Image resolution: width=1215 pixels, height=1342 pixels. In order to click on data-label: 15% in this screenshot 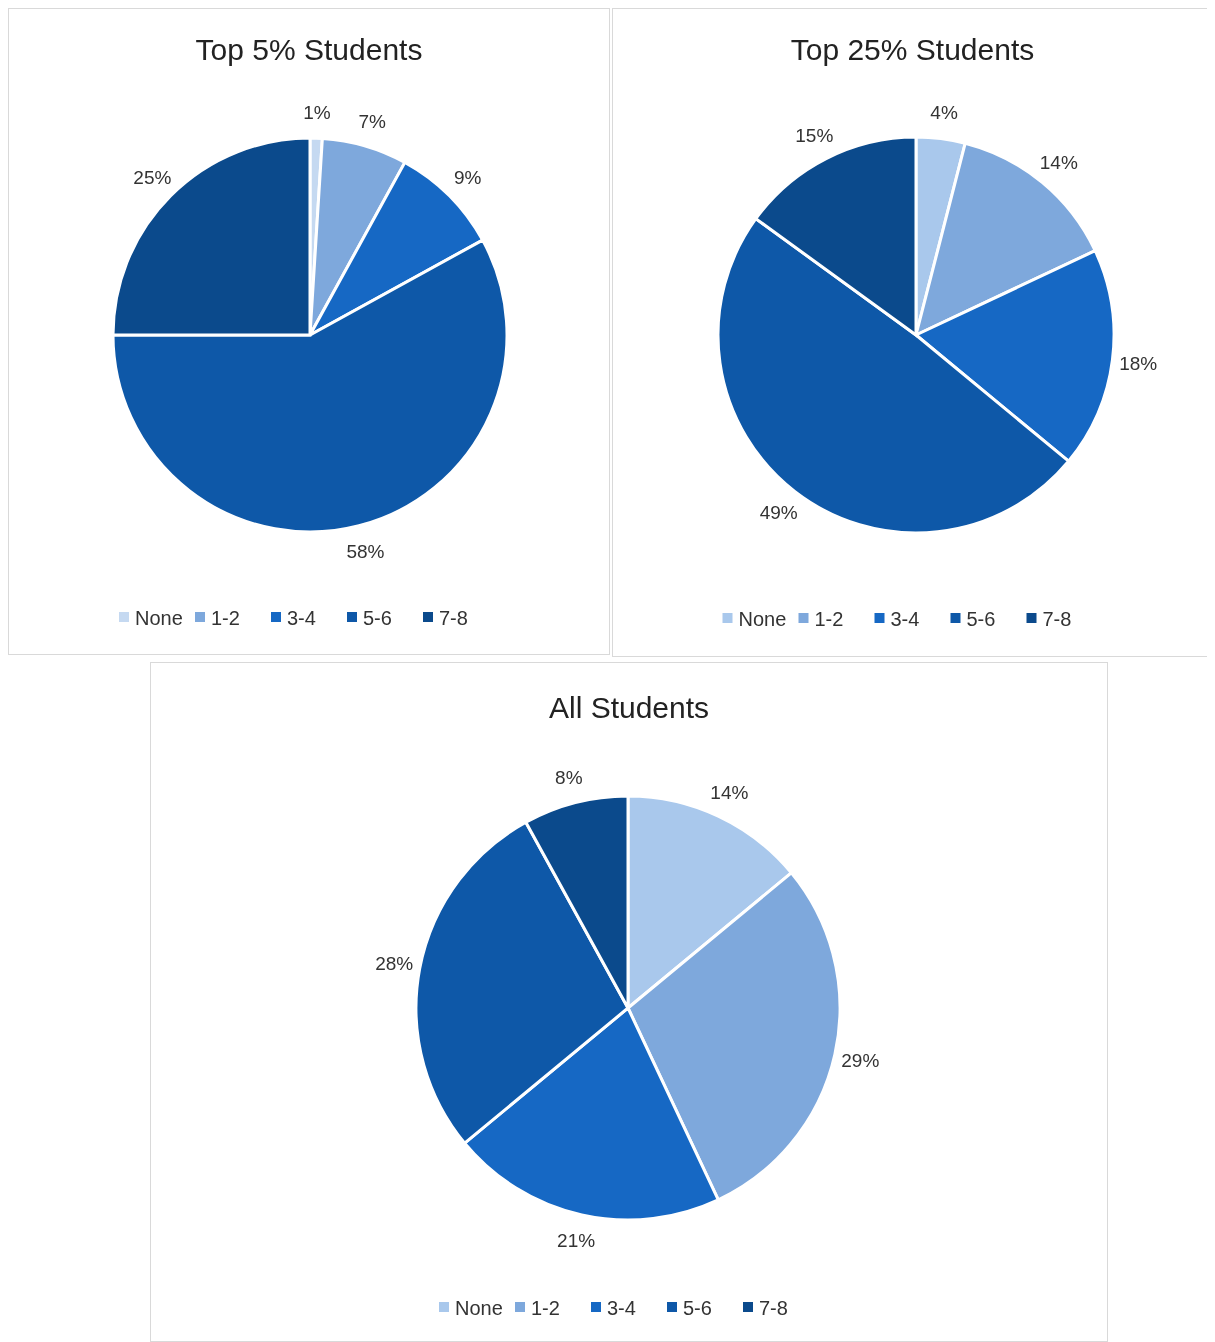, I will do `click(814, 136)`.